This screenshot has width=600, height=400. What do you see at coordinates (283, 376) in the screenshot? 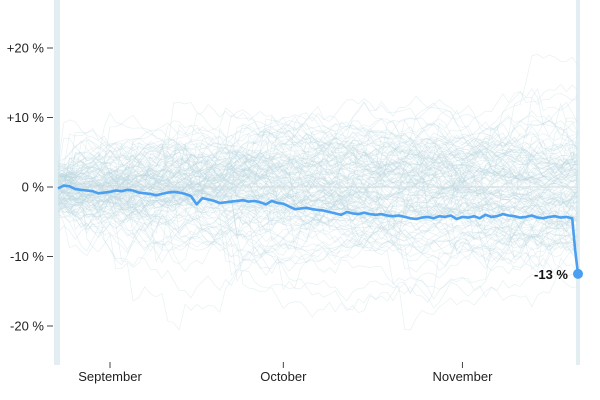
I see `x-tick-label: October` at bounding box center [283, 376].